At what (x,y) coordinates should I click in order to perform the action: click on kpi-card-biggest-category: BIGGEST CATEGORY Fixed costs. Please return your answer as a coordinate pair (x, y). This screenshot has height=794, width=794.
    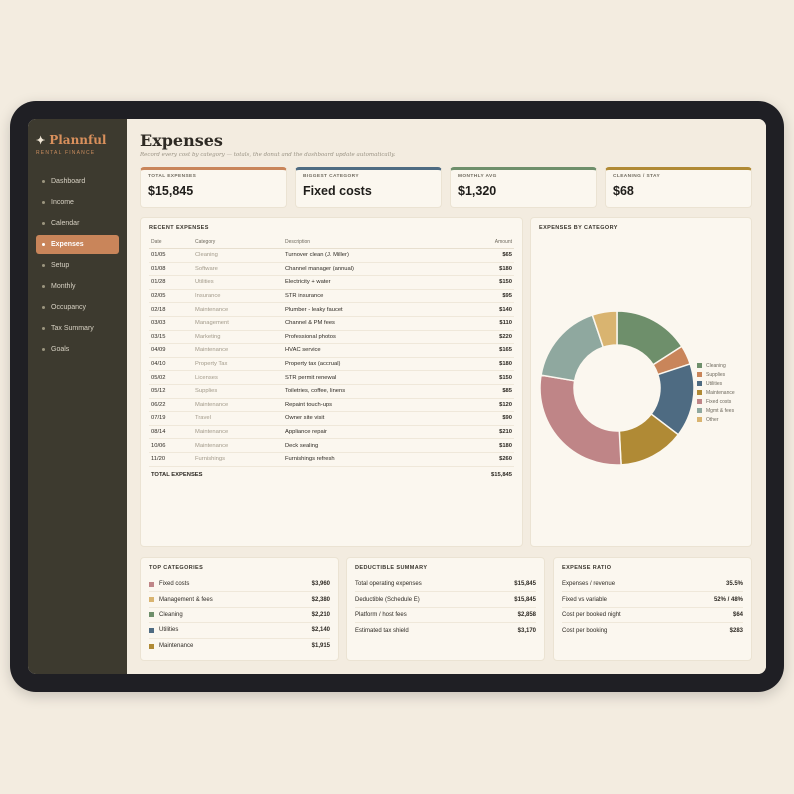
    Looking at the image, I should click on (368, 187).